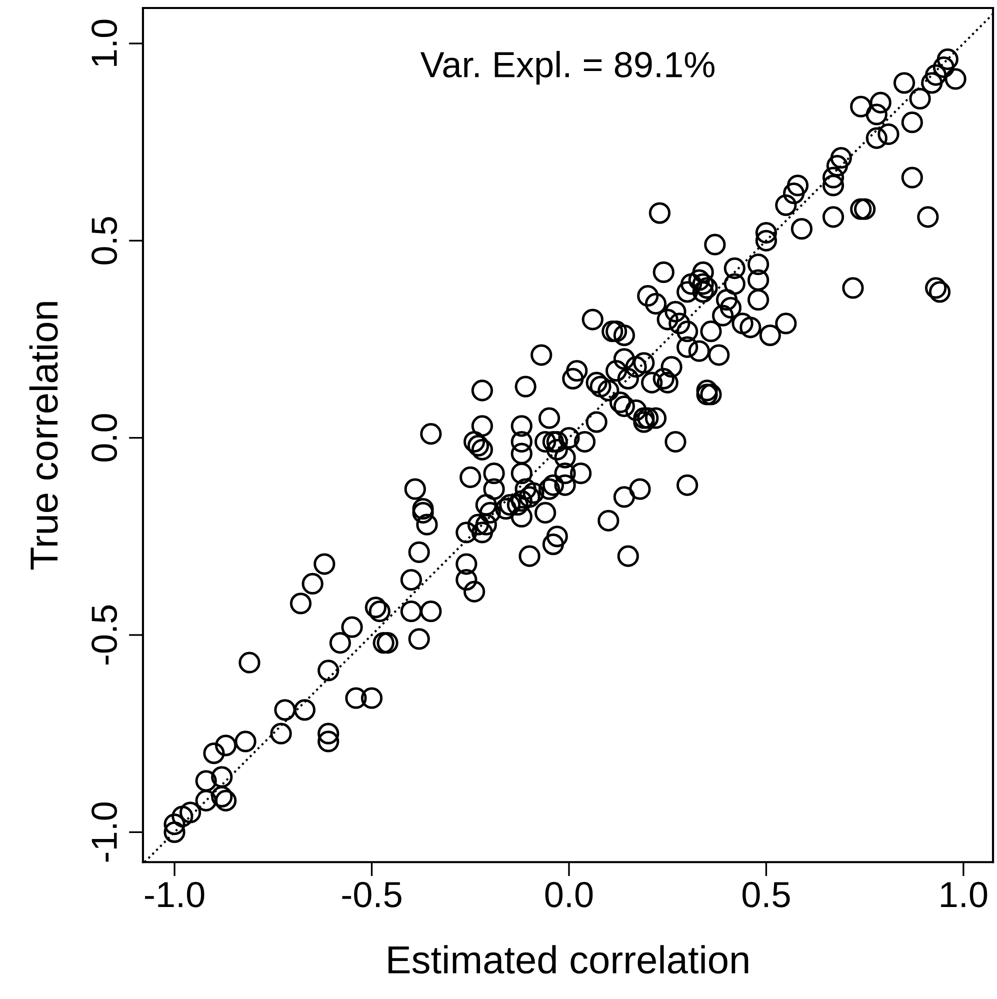 This screenshot has width=997, height=999. What do you see at coordinates (105, 832) in the screenshot?
I see `y-tick-label: -1.0` at bounding box center [105, 832].